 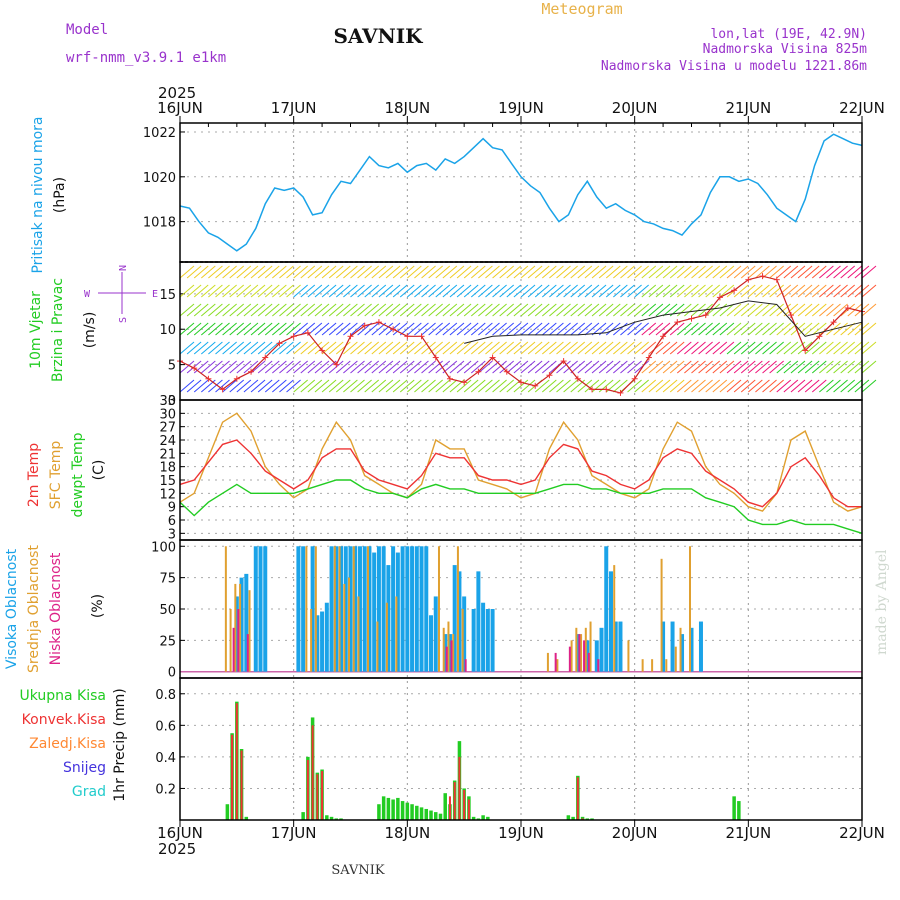 I want to click on bottom-date-label: 22JUN, so click(x=862, y=833).